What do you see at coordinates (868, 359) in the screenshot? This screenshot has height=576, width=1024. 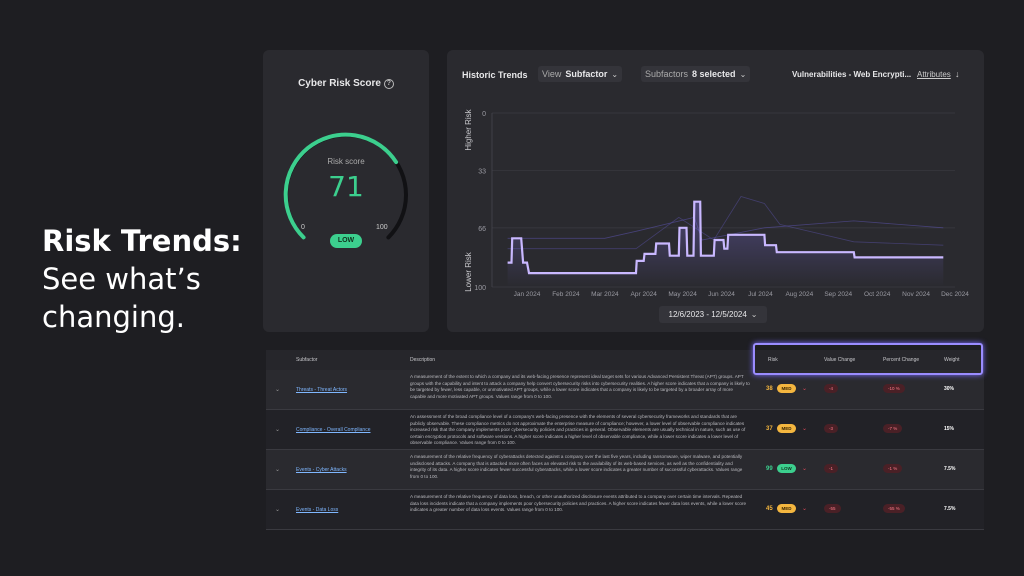 I see `header-highlight-box` at bounding box center [868, 359].